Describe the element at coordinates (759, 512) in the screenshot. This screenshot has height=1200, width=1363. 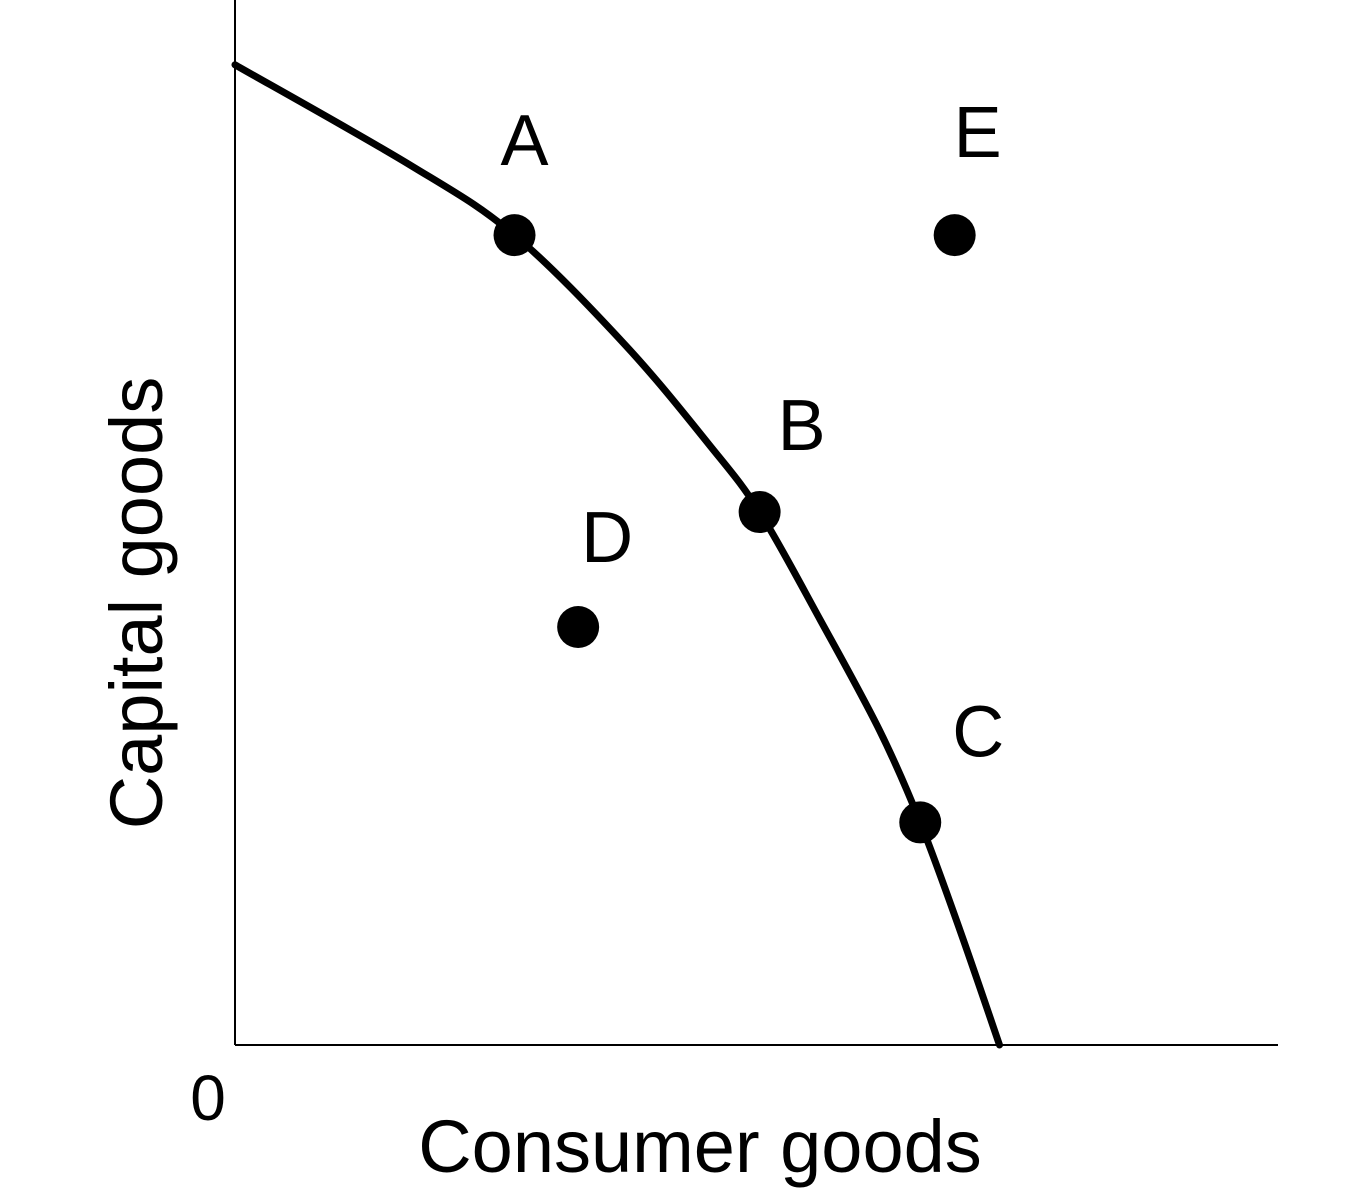
I see `point-b` at that location.